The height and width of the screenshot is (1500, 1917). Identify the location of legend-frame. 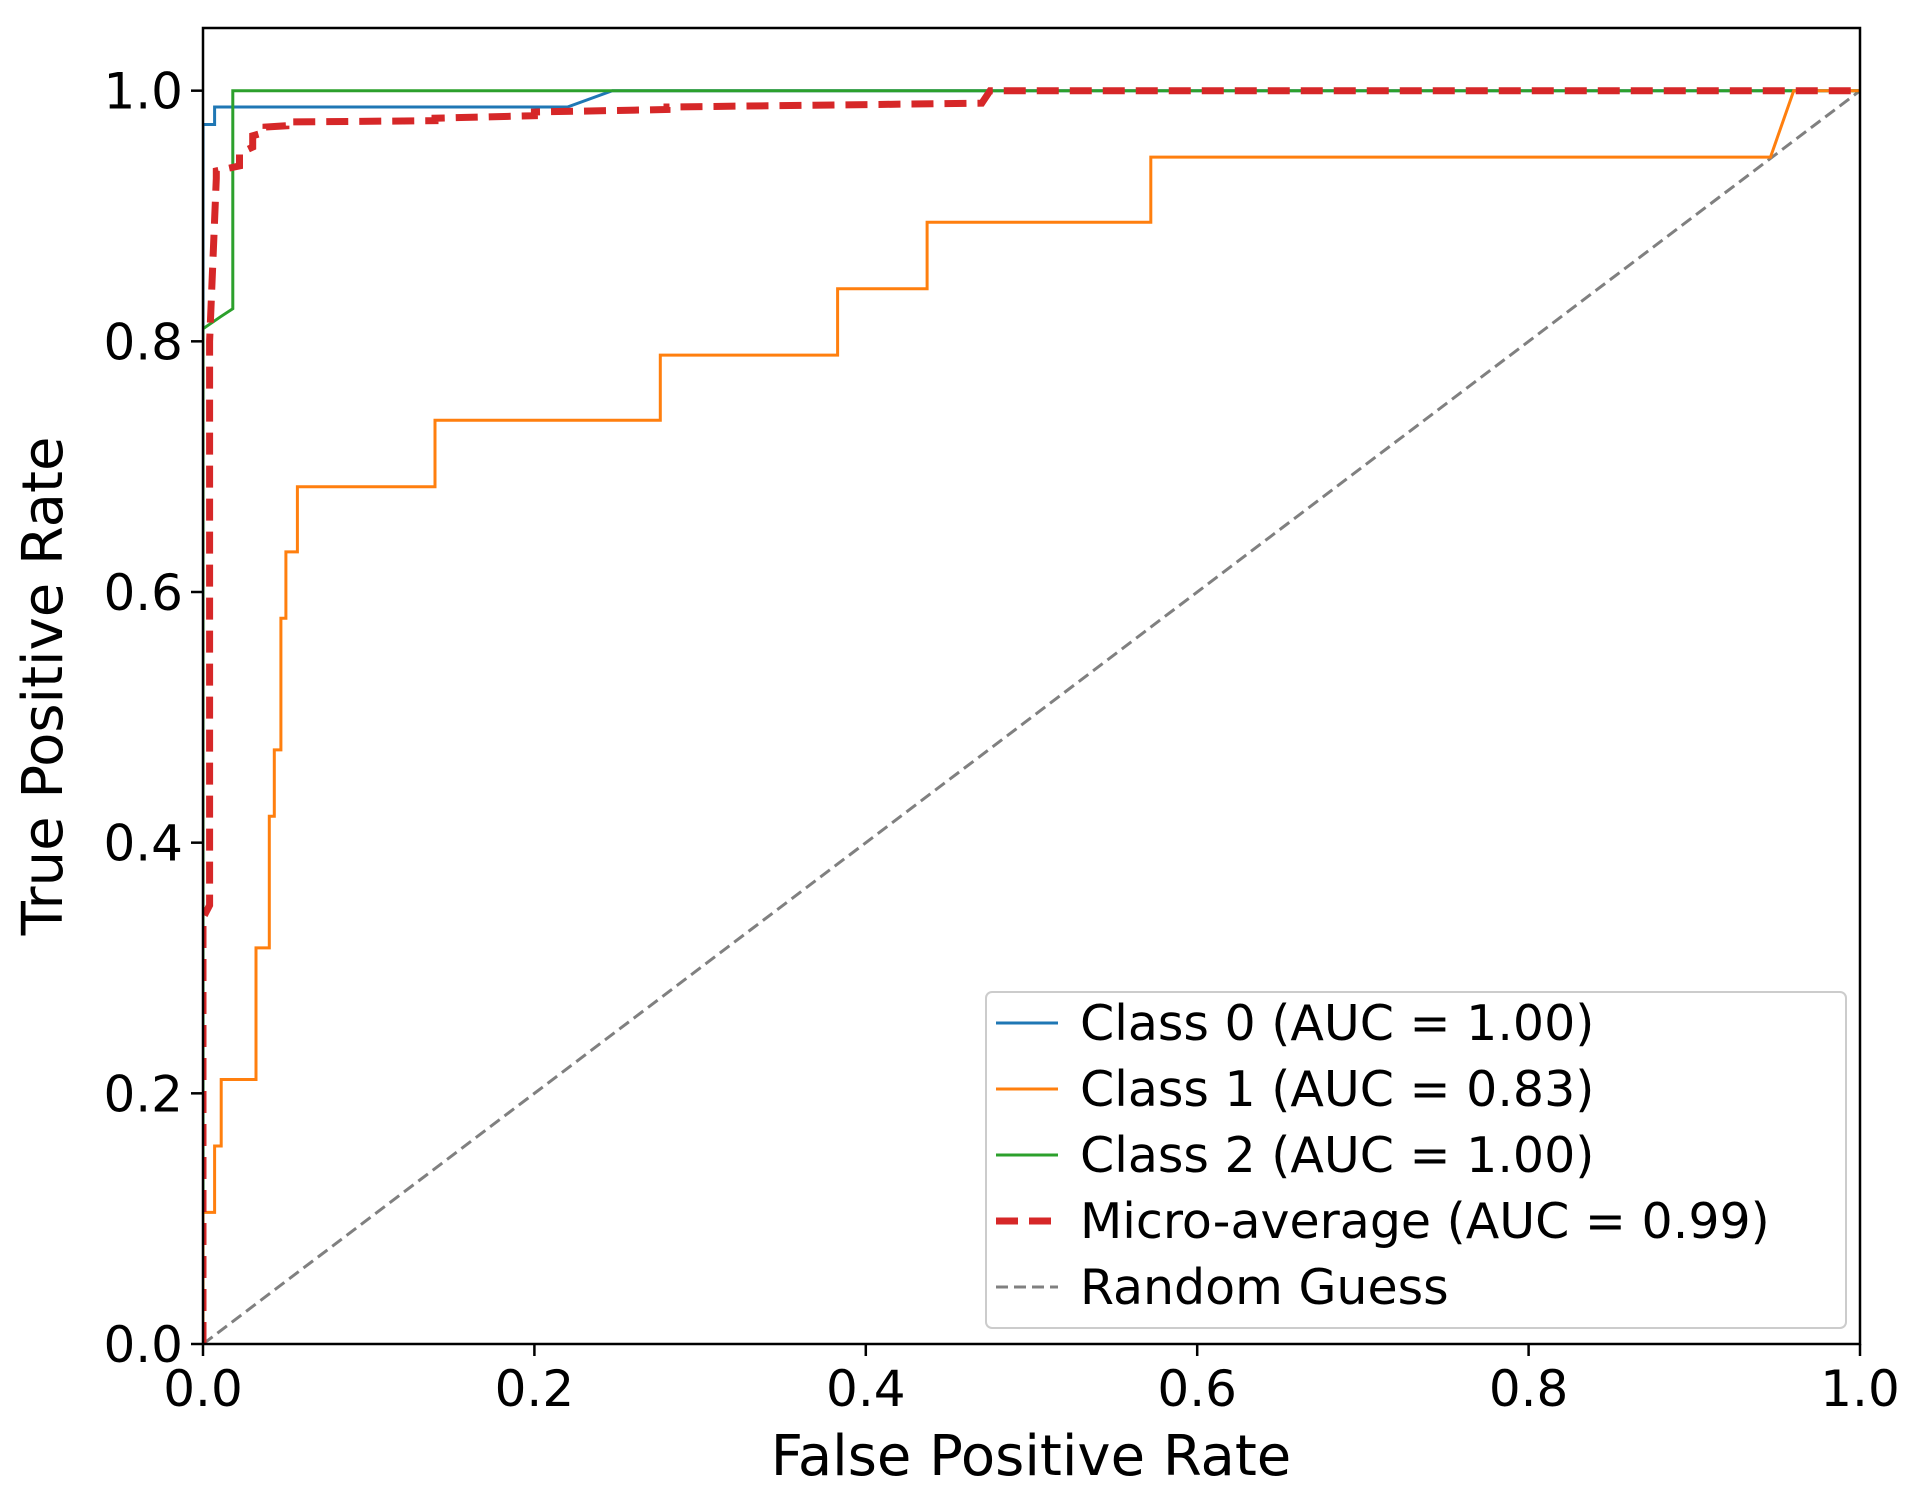
(1416, 1160).